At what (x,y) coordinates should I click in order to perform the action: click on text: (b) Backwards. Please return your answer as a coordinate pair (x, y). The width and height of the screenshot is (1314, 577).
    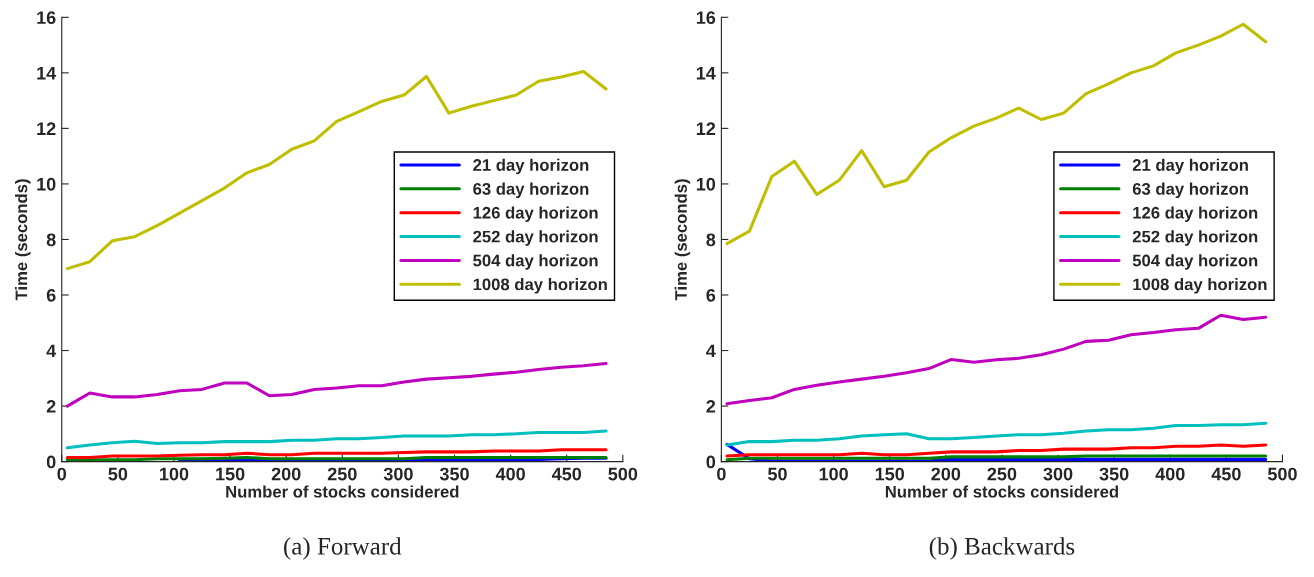
    Looking at the image, I should click on (1002, 548).